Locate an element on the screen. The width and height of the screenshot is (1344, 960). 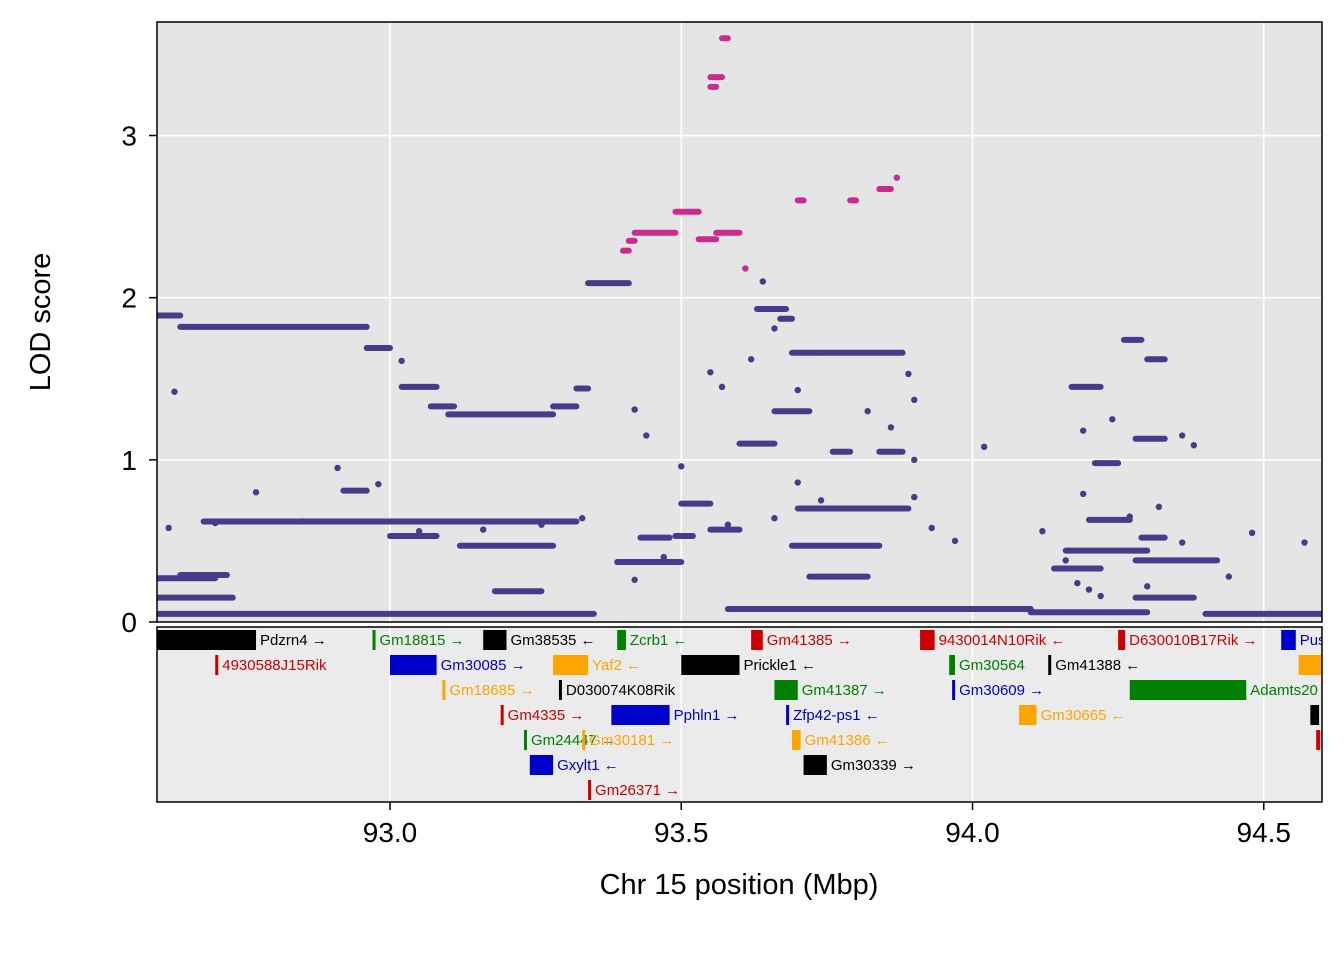
gene: Gm24447 → is located at coordinates (569, 740).